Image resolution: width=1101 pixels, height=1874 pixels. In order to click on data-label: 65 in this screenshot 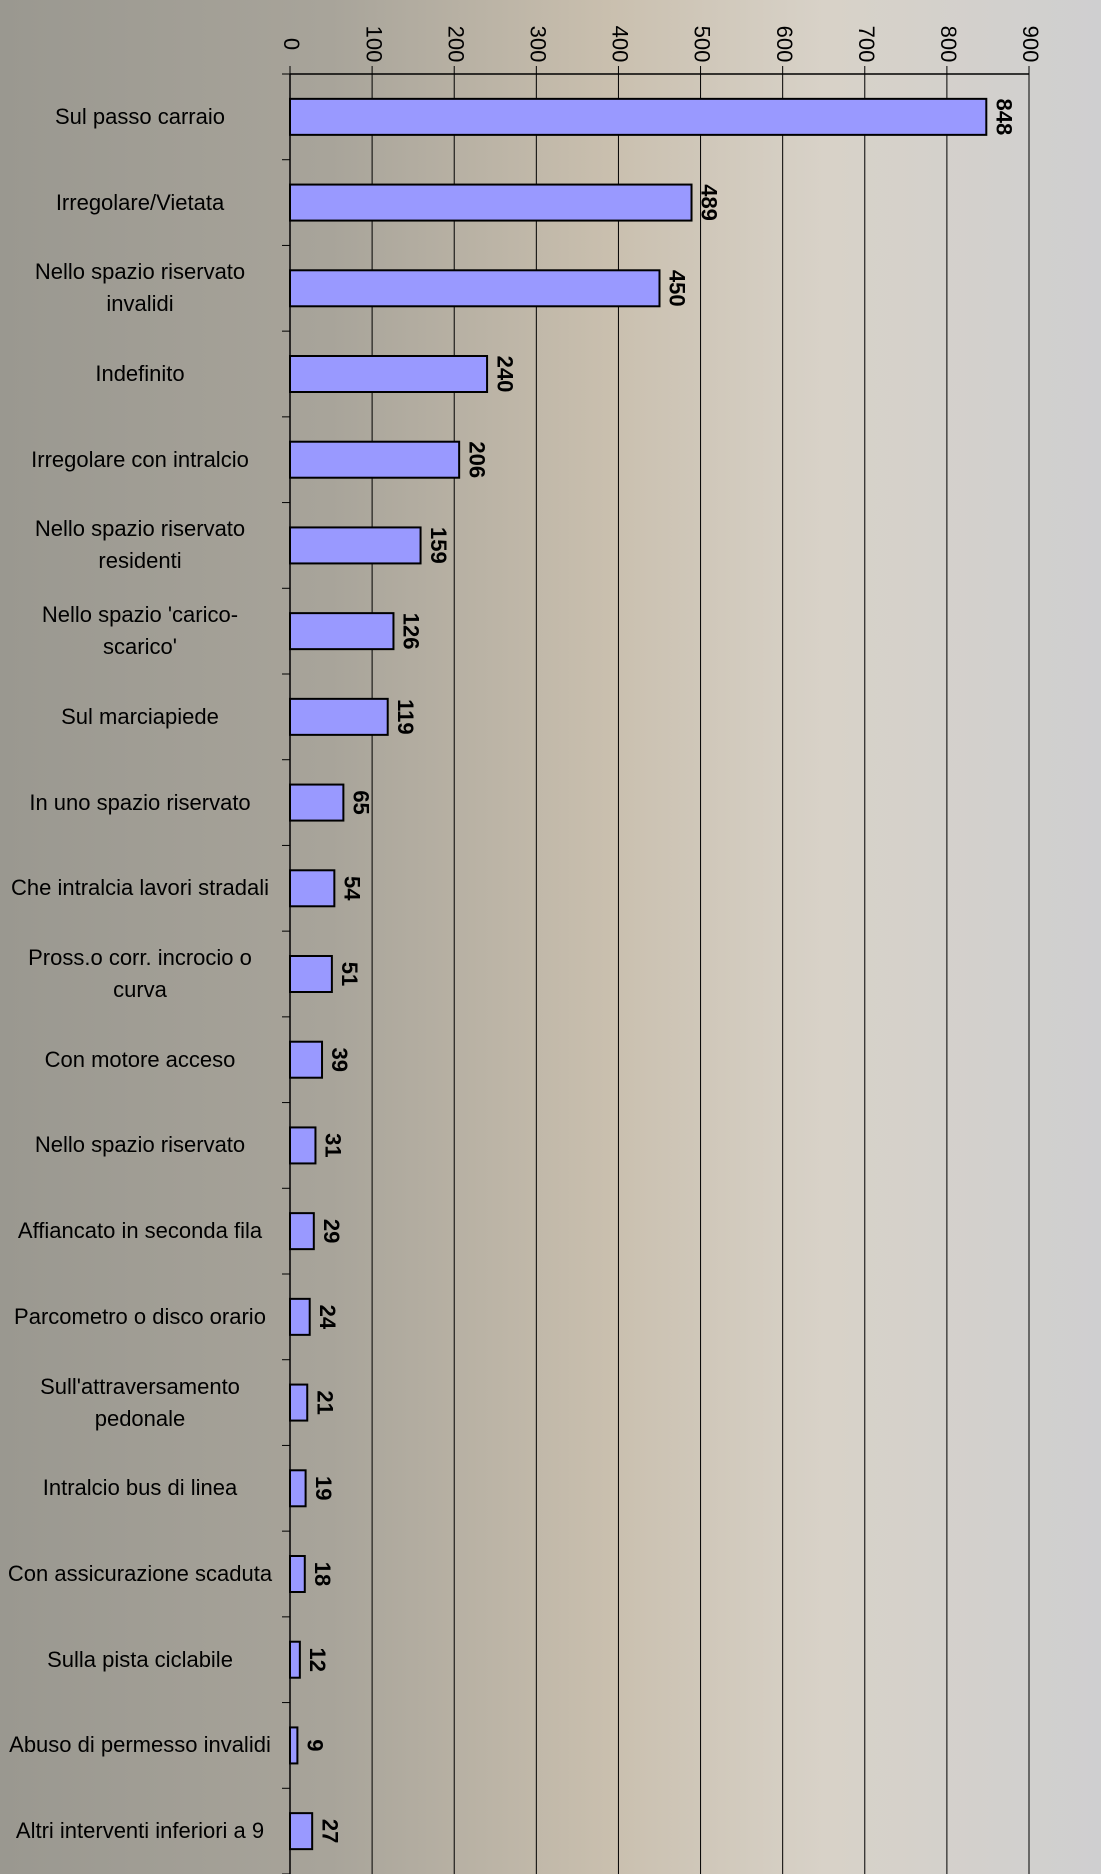, I will do `click(361, 802)`.